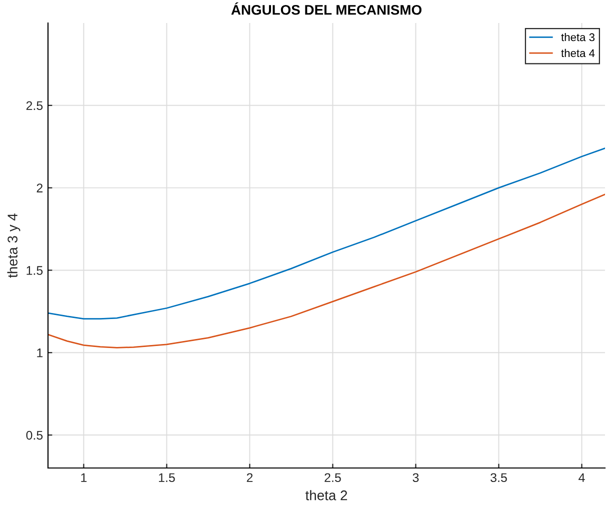 The width and height of the screenshot is (608, 508). Describe the element at coordinates (13, 245) in the screenshot. I see `y-axis-title: theta 3 y 4` at that location.